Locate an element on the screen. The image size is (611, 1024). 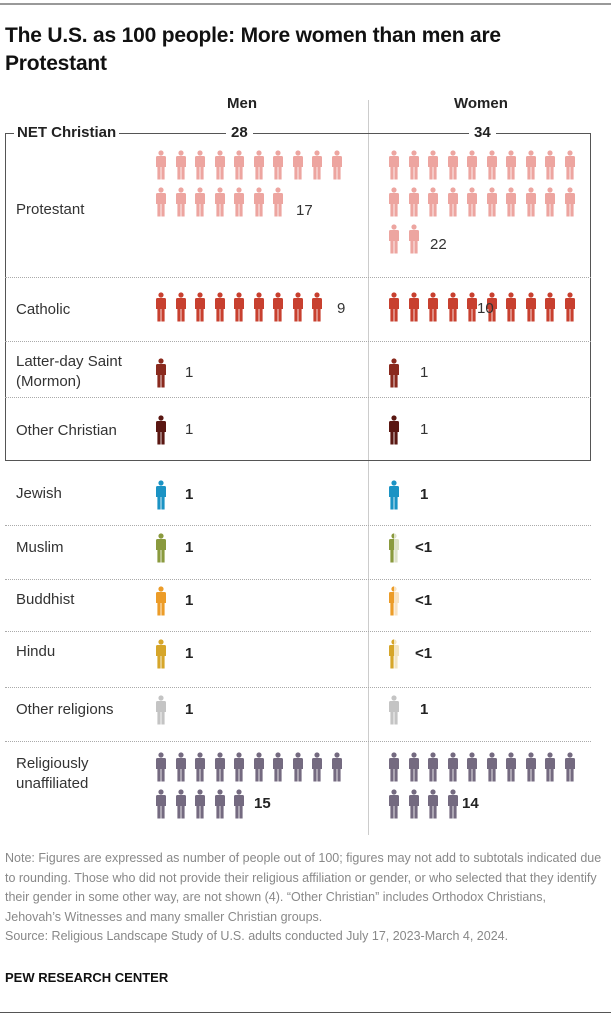
category-row: Religiously unaffiliated 15 14 is located at coordinates (298, 792).